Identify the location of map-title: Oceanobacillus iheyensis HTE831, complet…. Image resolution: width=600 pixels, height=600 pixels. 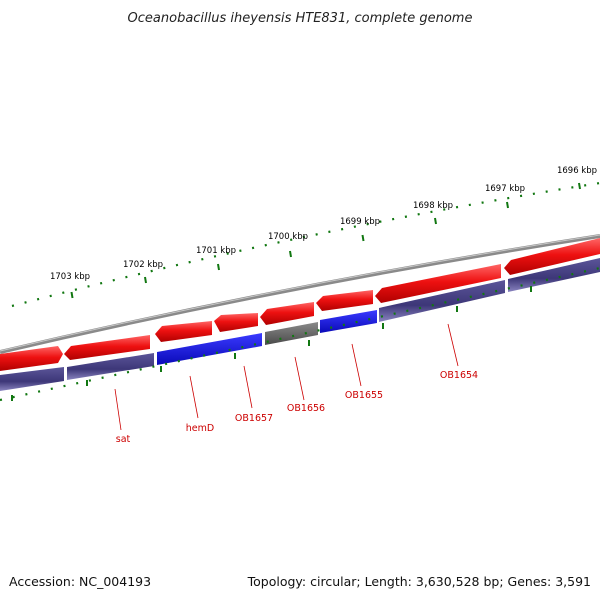
(300, 18).